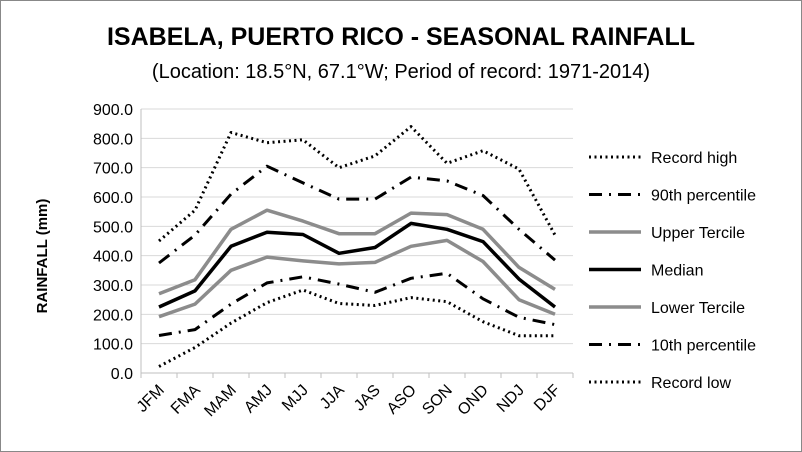 This screenshot has height=452, width=802. What do you see at coordinates (401, 37) in the screenshot?
I see `chart-title: ISABELA, PUERTO RICO - SEASONAL RAINFALL` at bounding box center [401, 37].